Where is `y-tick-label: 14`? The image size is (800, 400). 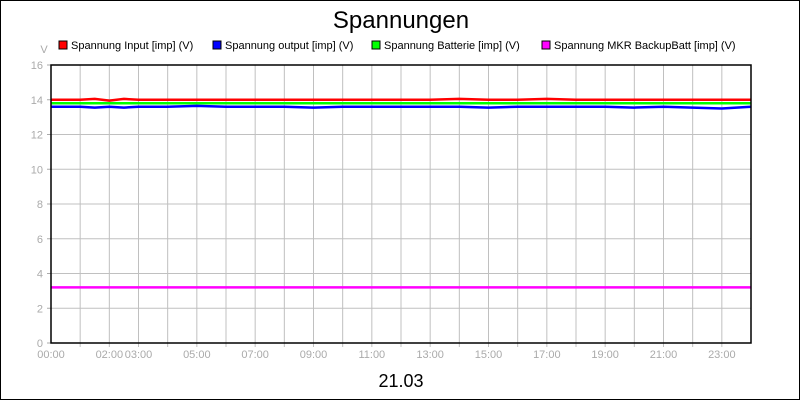
y-tick-label: 14 is located at coordinates (37, 101).